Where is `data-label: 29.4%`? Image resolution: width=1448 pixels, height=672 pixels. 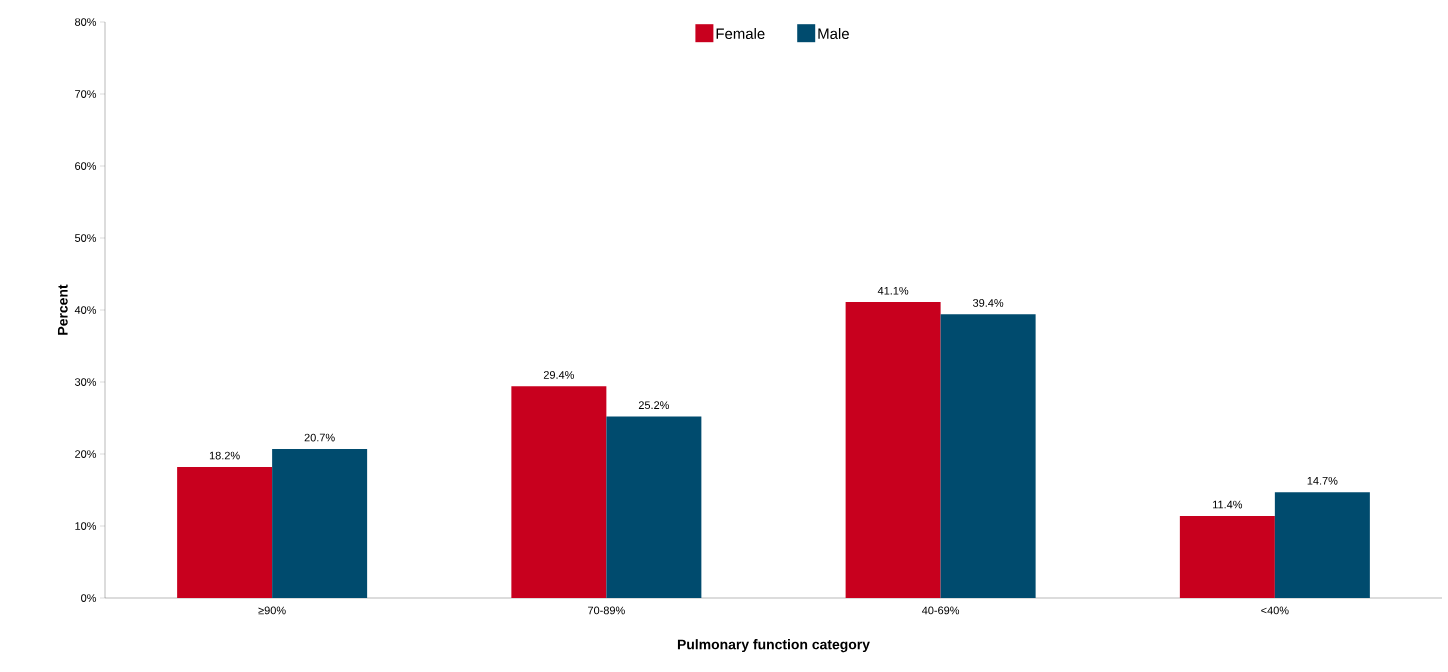 data-label: 29.4% is located at coordinates (558, 375).